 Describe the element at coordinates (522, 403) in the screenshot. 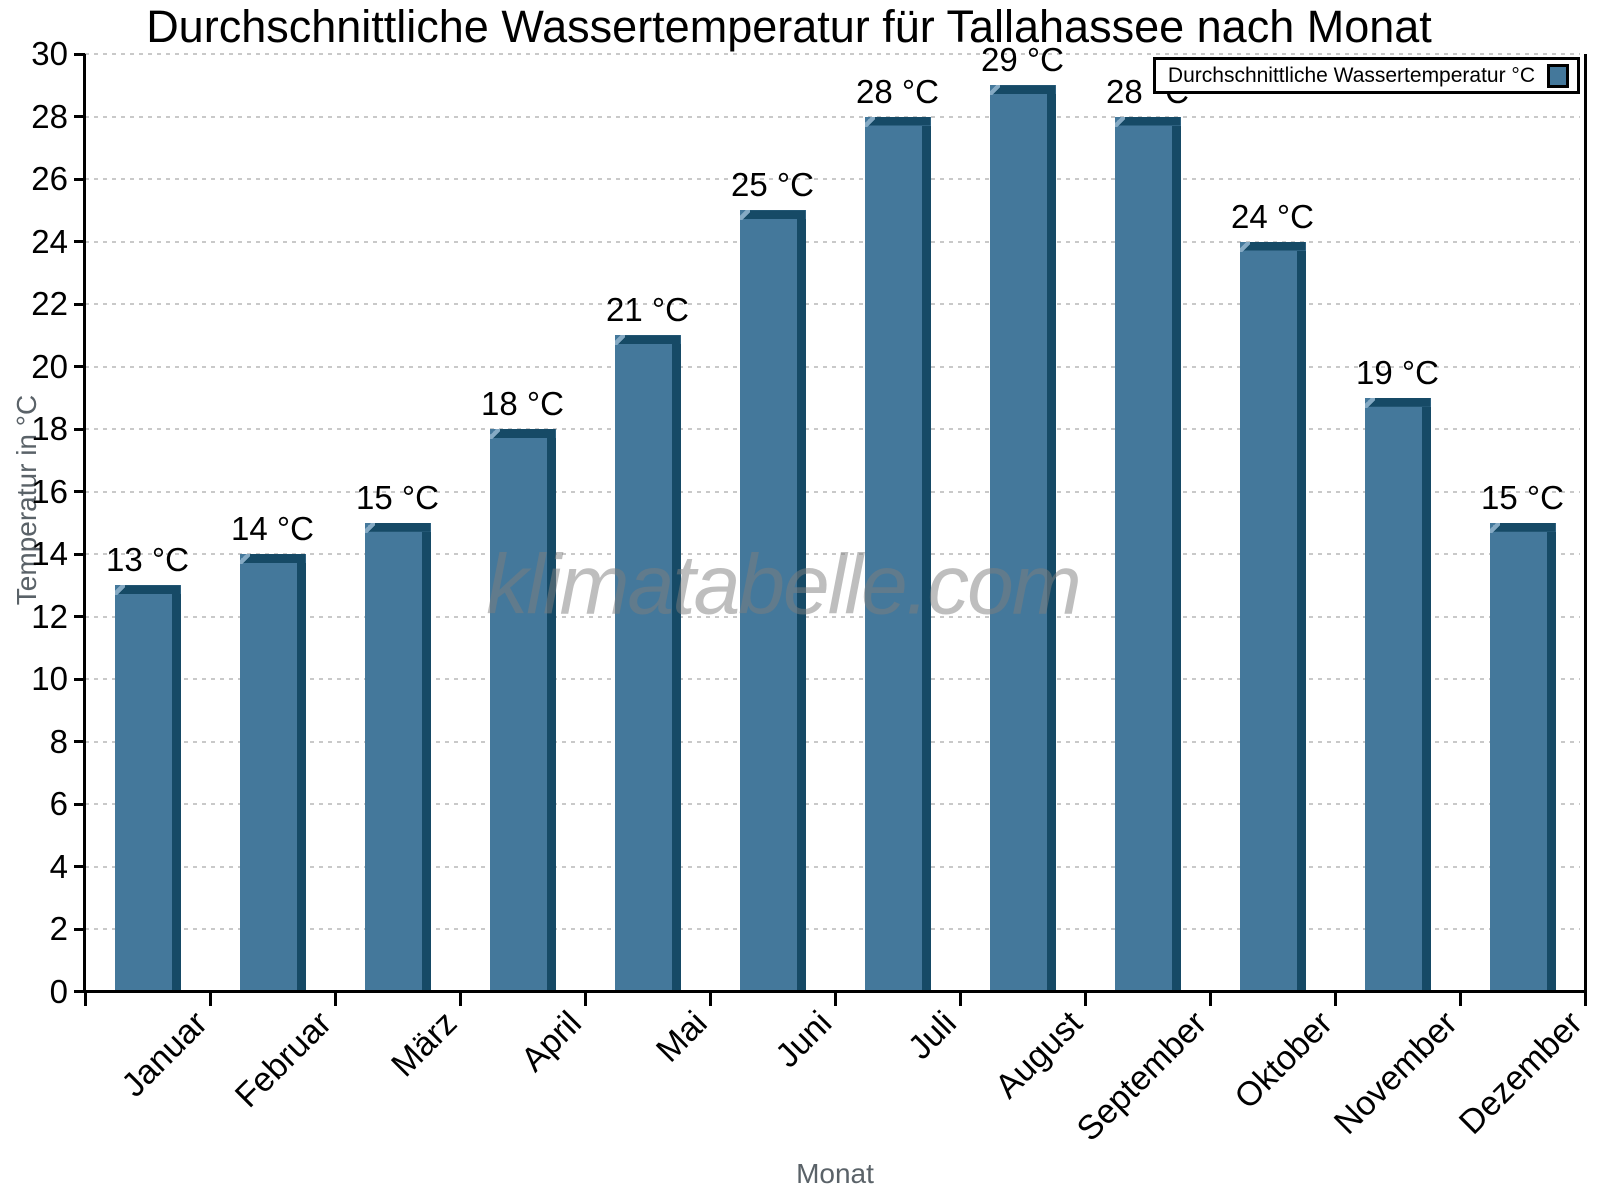

I see `bar-value-label: 18 °C` at that location.